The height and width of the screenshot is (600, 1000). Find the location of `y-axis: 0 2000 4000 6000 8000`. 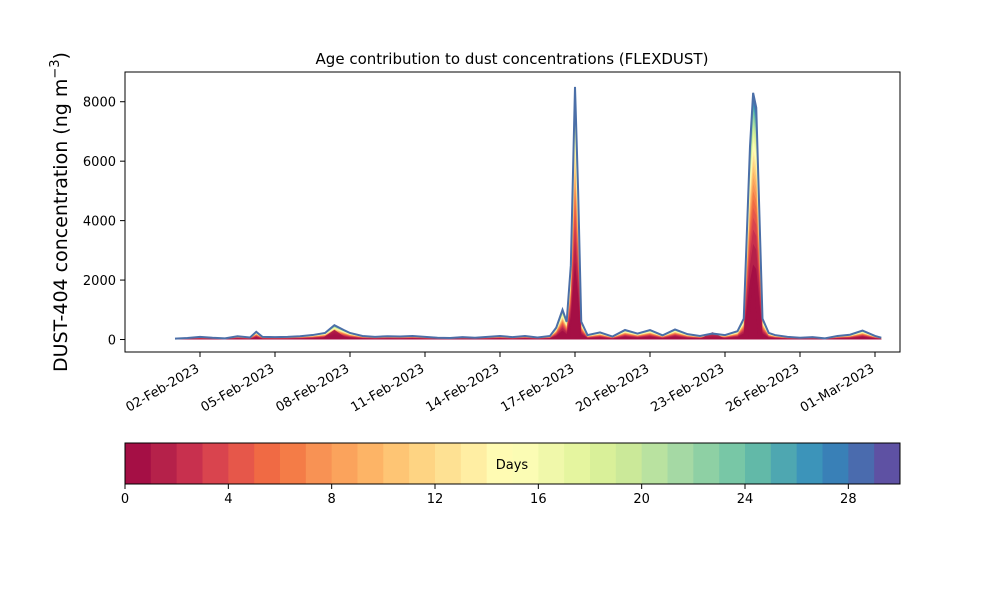

y-axis: 0 2000 4000 6000 8000 is located at coordinates (104, 222).